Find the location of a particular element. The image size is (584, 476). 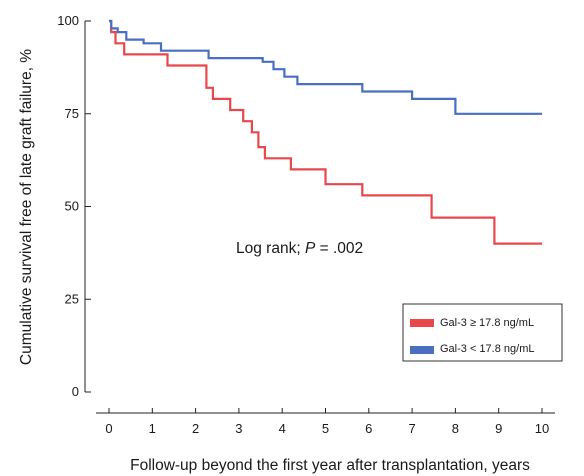

legend-label-low: Gal-3 < 17.8 ng/mL is located at coordinates (487, 349).